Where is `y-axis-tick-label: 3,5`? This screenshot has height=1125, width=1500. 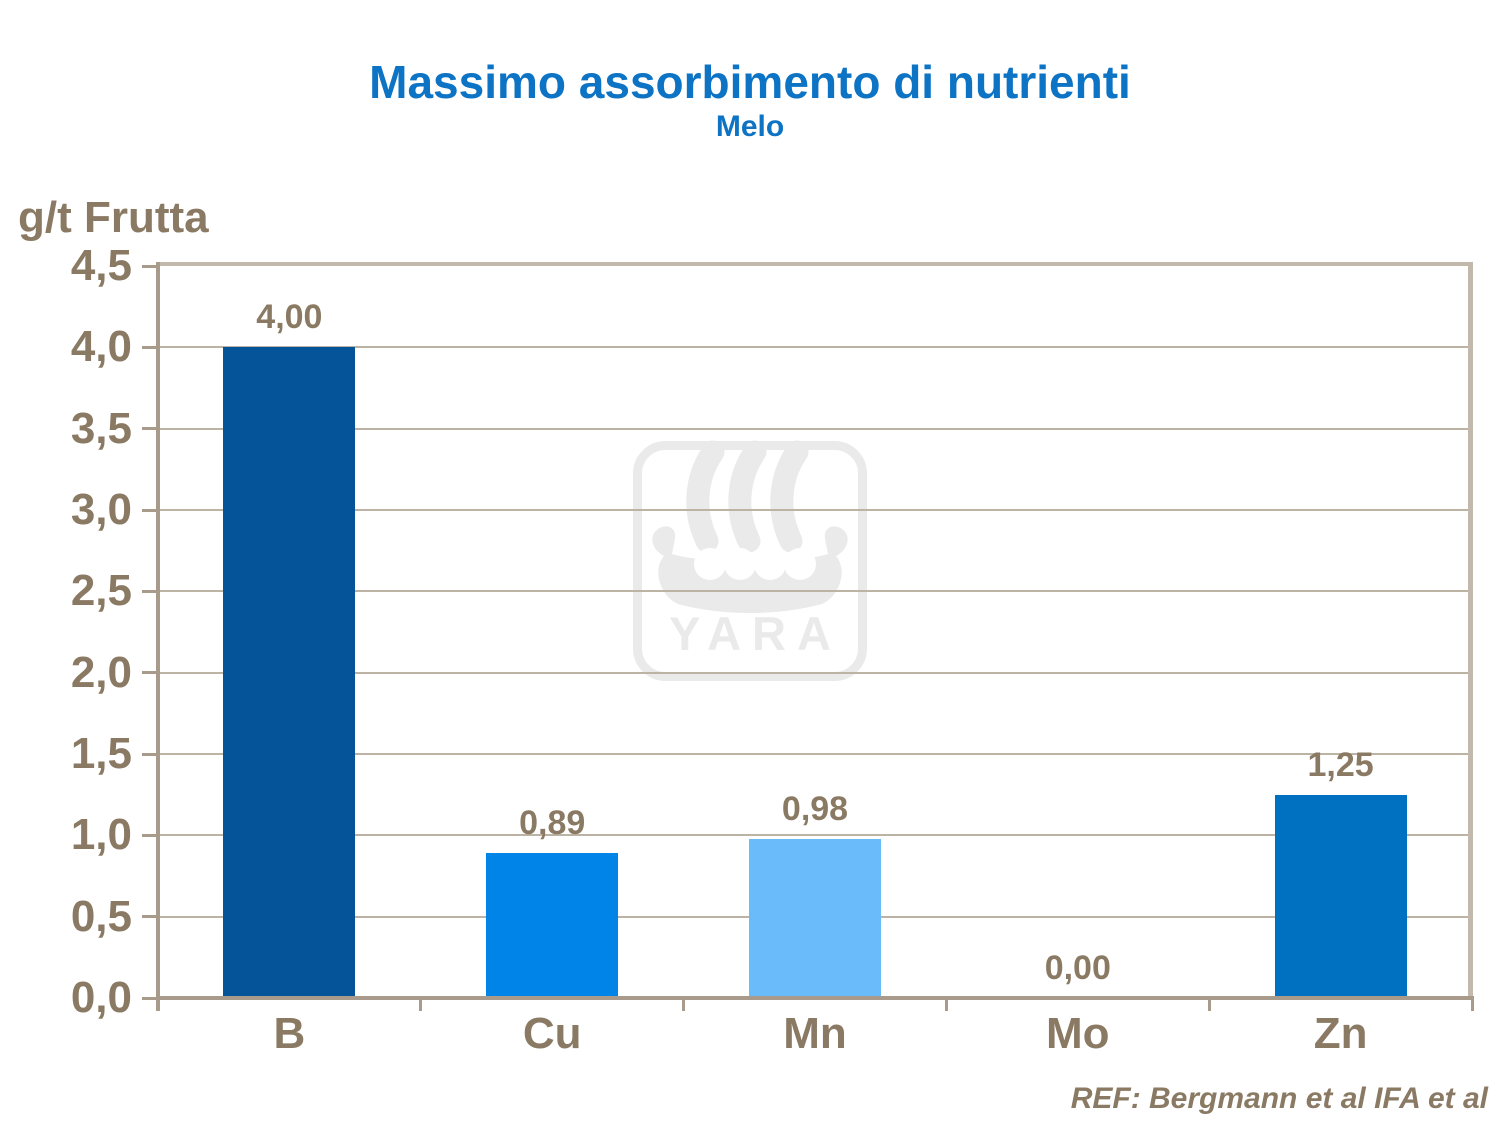 y-axis-tick-label: 3,5 is located at coordinates (101, 428).